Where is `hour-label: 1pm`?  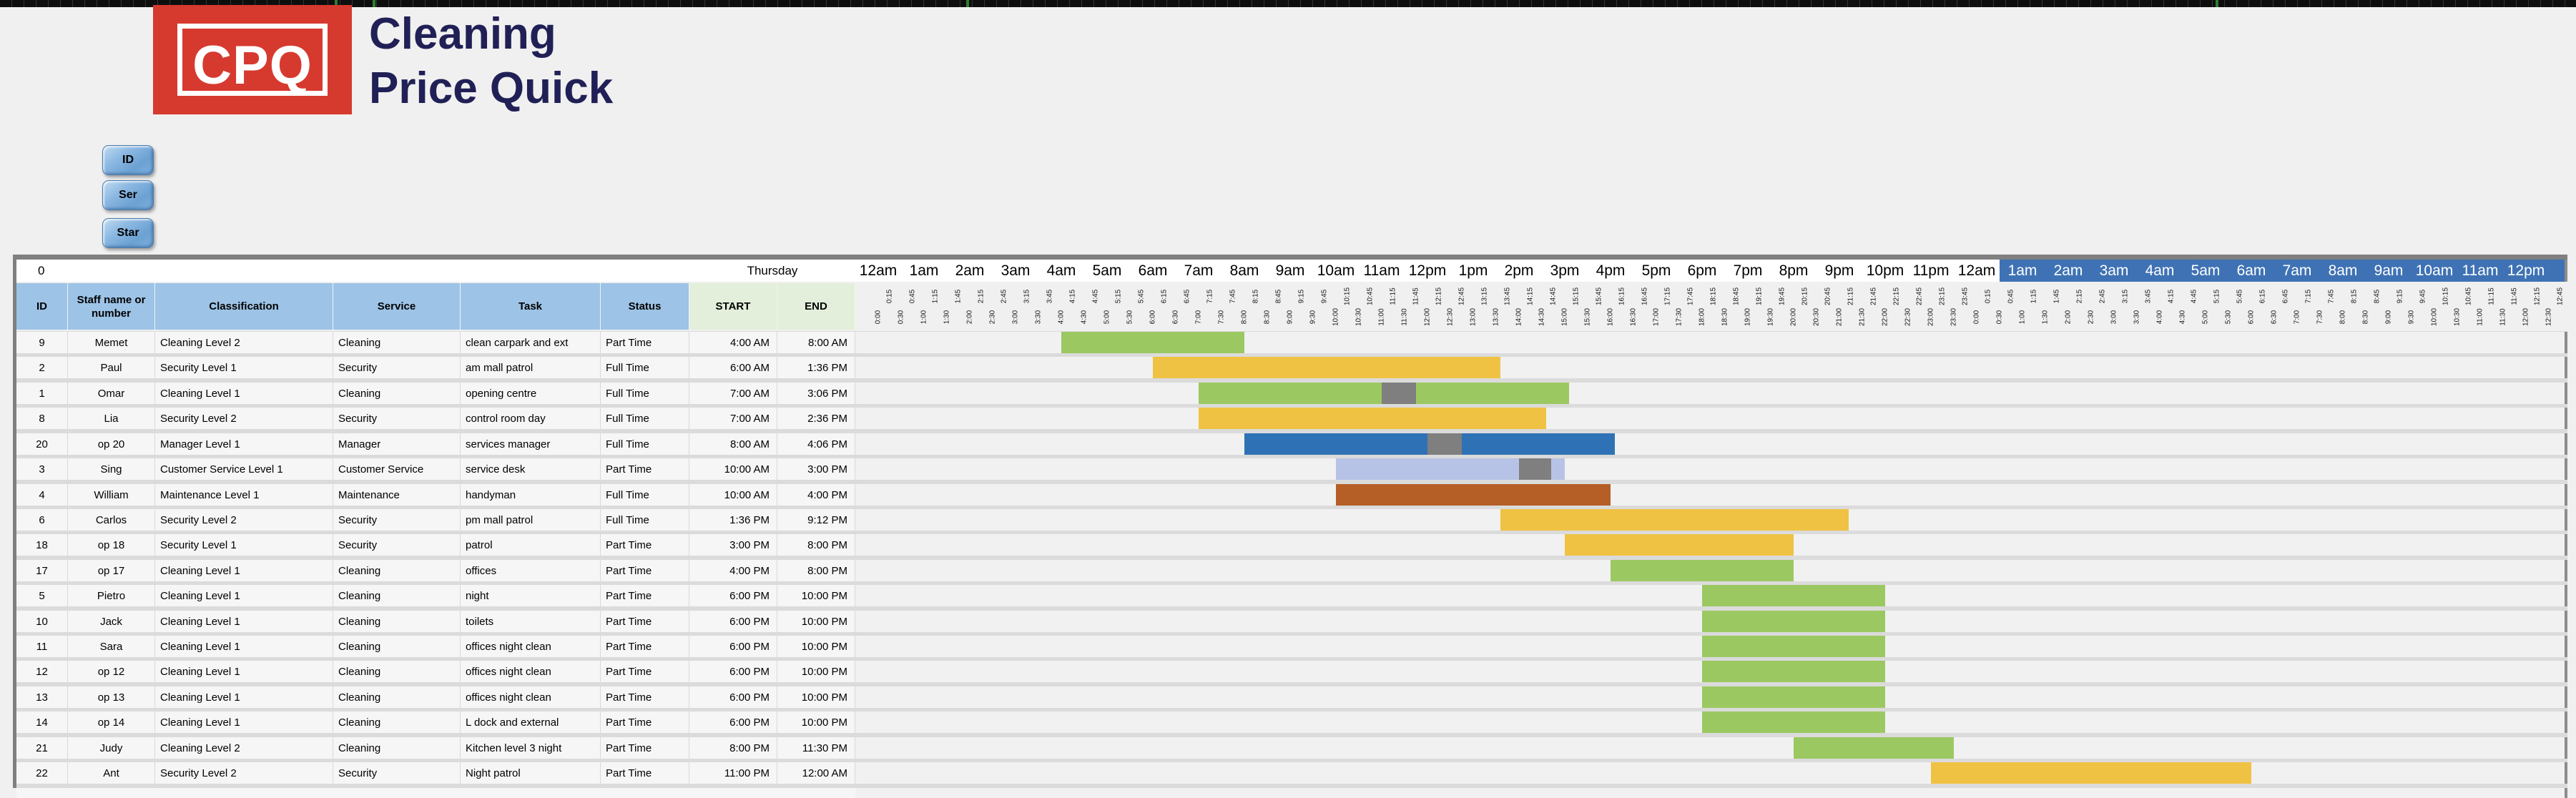 hour-label: 1pm is located at coordinates (1473, 270).